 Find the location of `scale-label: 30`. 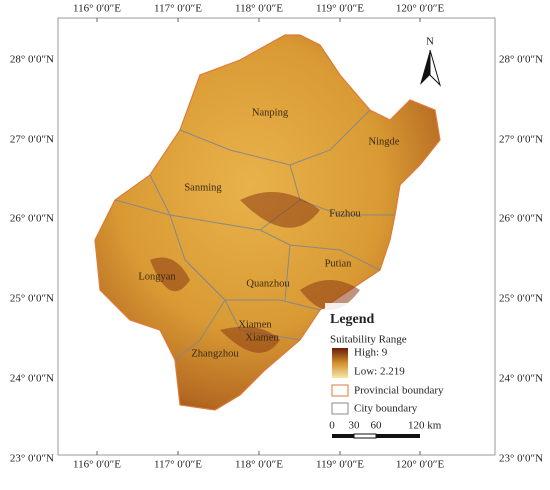

scale-label: 30 is located at coordinates (355, 426).